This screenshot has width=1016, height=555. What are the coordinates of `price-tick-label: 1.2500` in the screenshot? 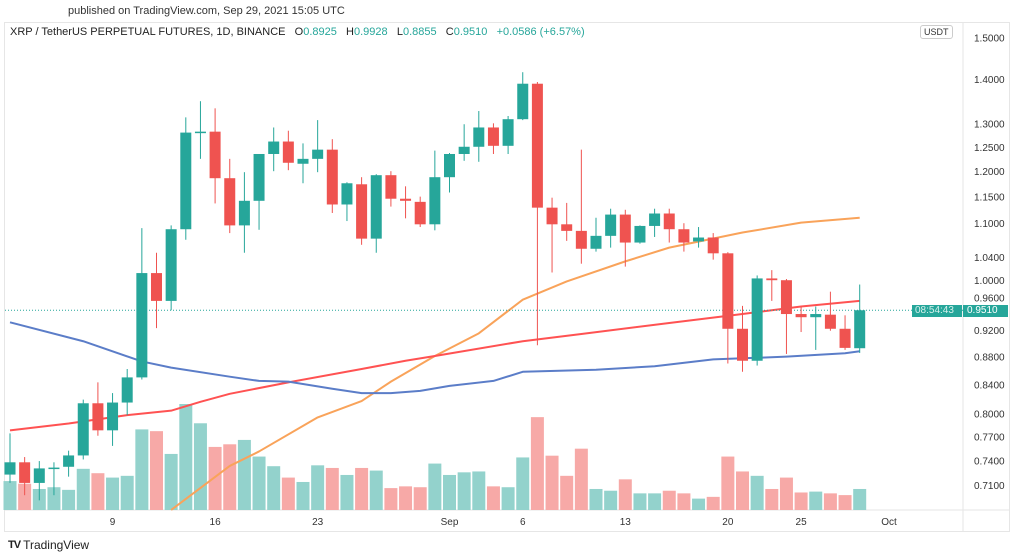 It's located at (989, 148).